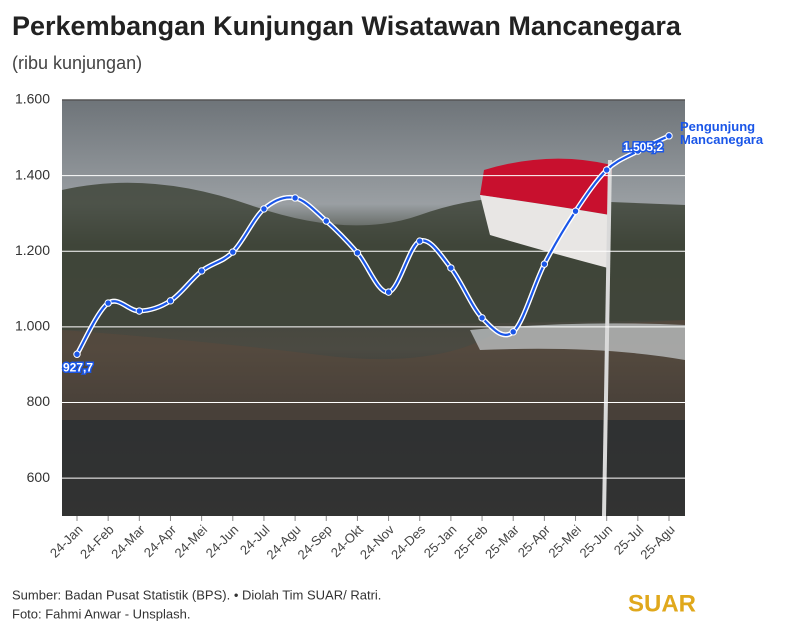 This screenshot has width=795, height=639. Describe the element at coordinates (222, 541) in the screenshot. I see `x-tick-label: 24-Jun` at that location.